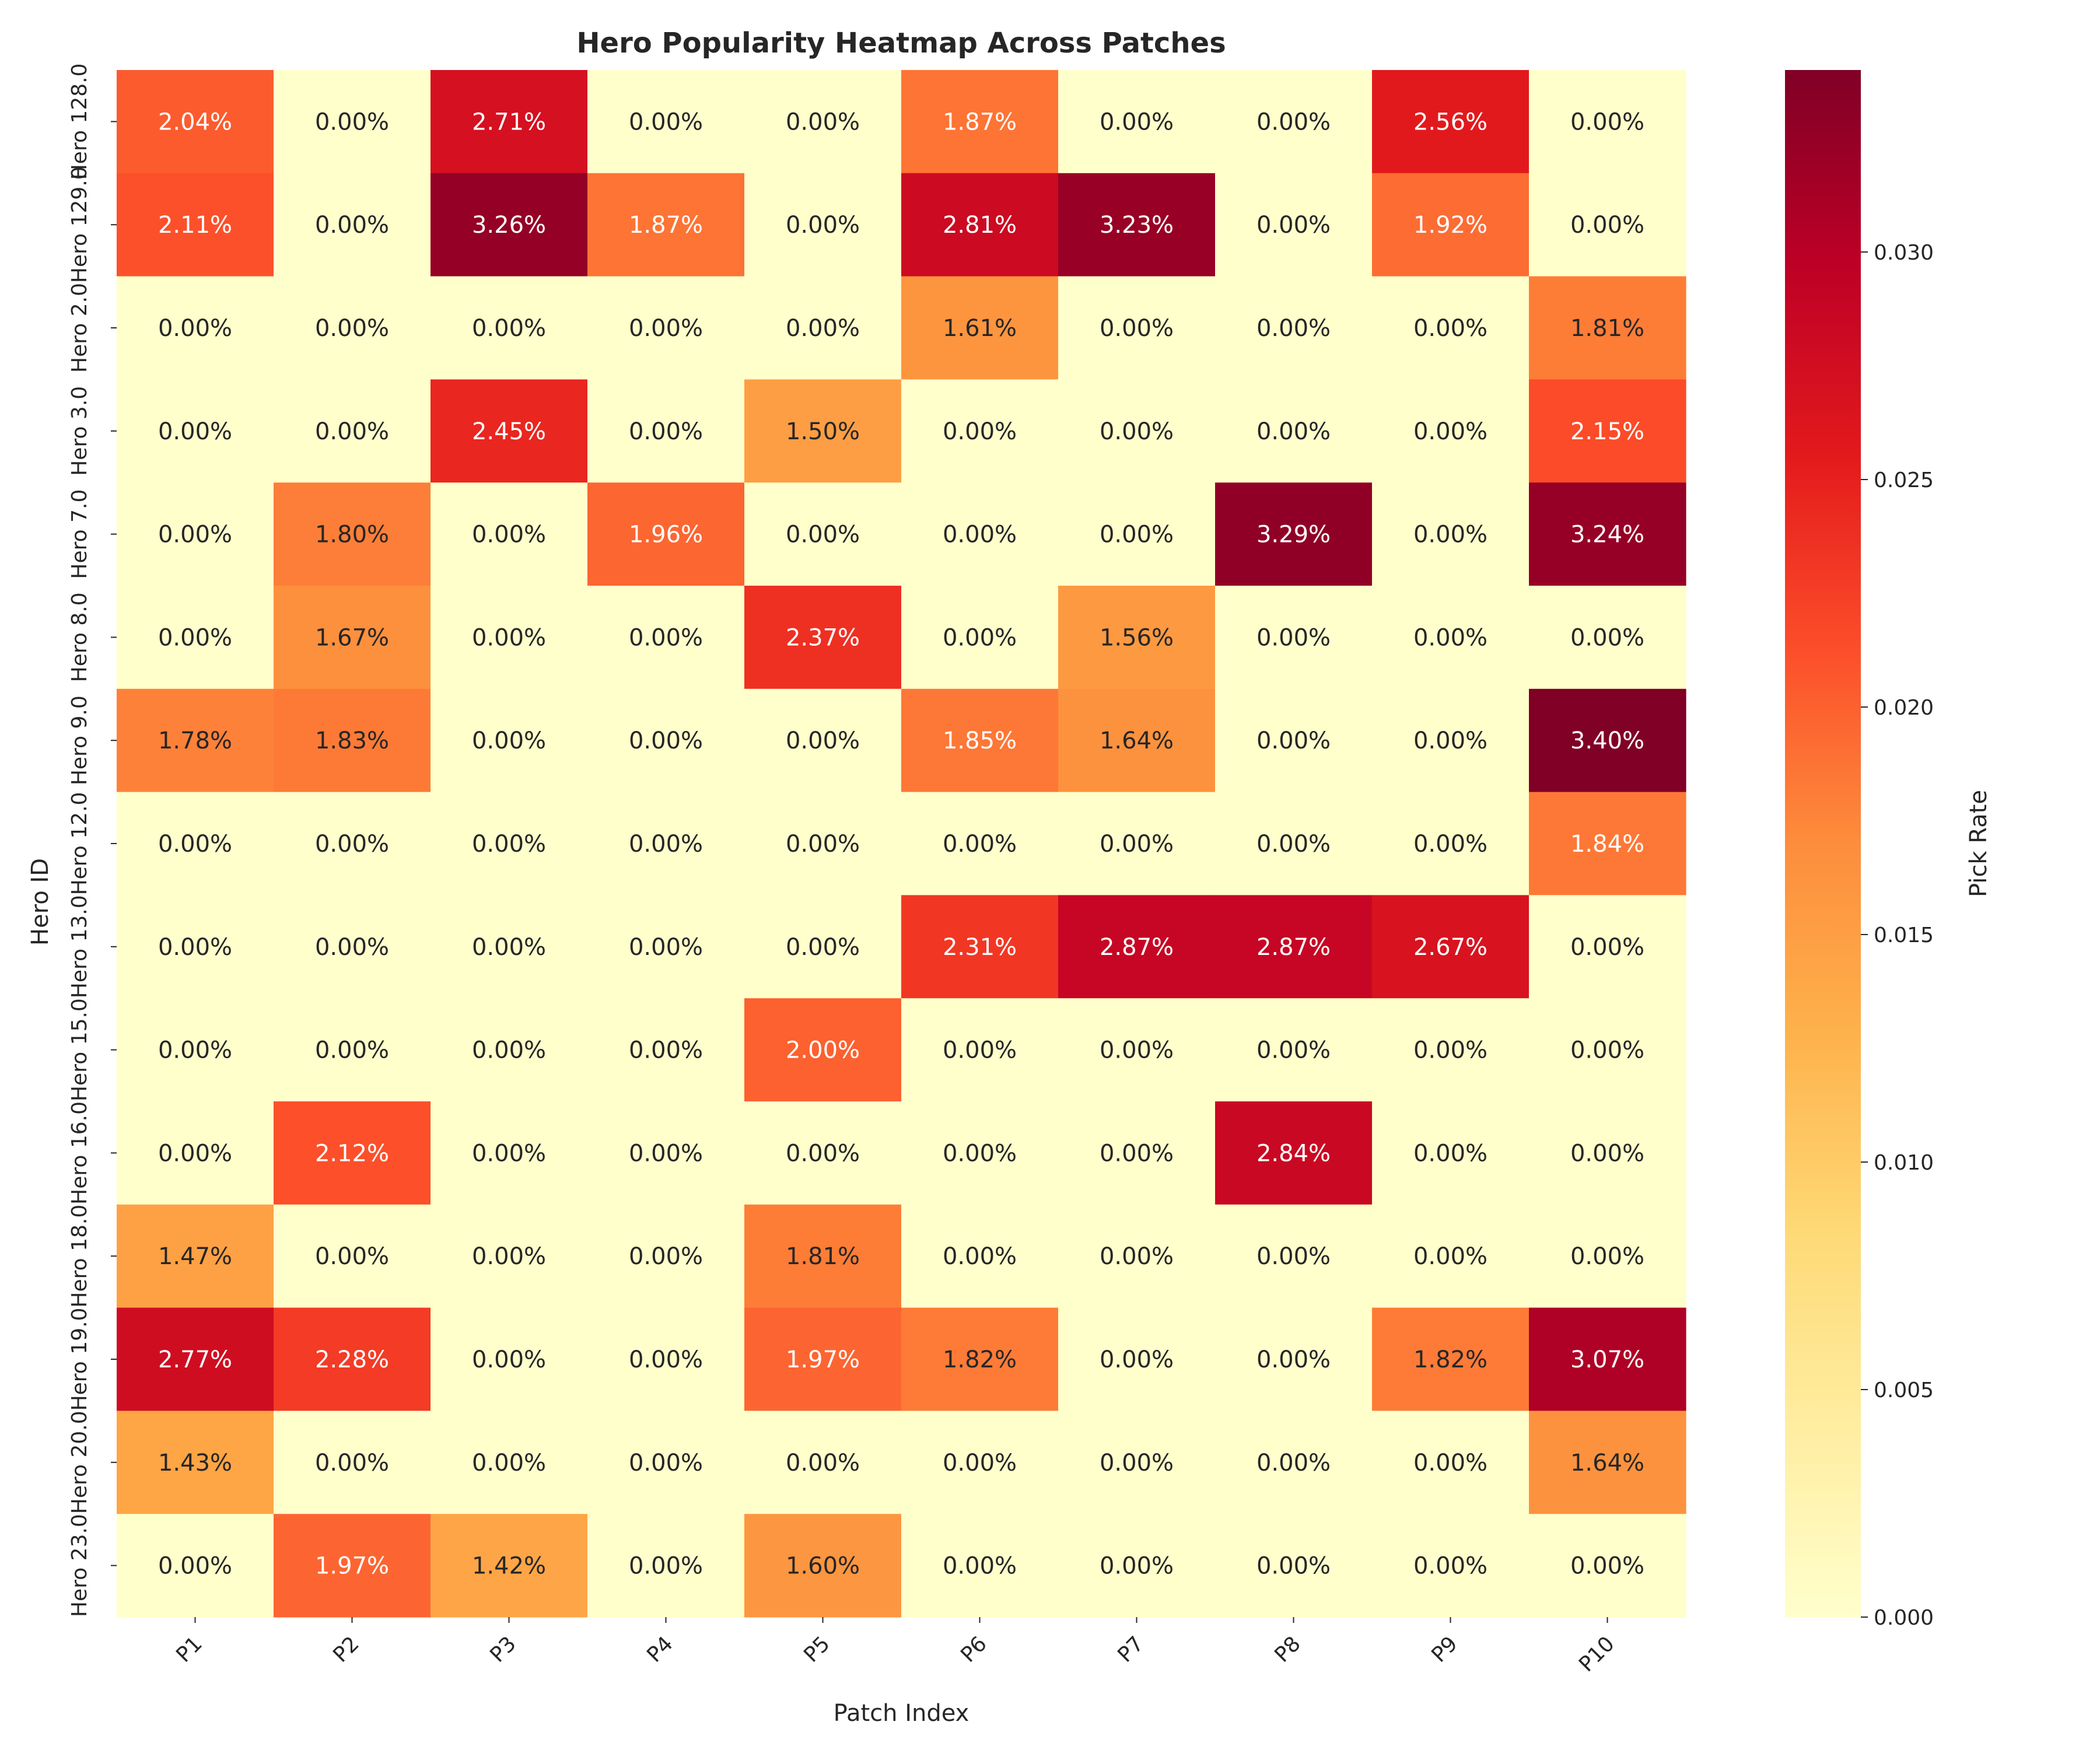  I want to click on colorbar-ticks: 0.000 0.005 0.010 0.015 0.020 0.025 0.030, so click(1897, 935).